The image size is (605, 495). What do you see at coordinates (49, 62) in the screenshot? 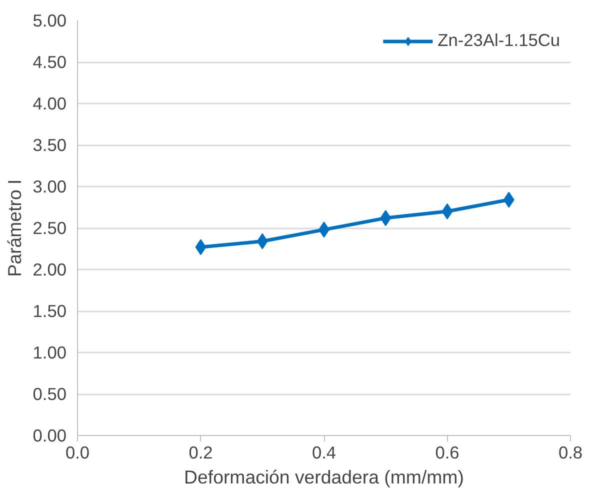
I see `y-tick-label: 4.50` at bounding box center [49, 62].